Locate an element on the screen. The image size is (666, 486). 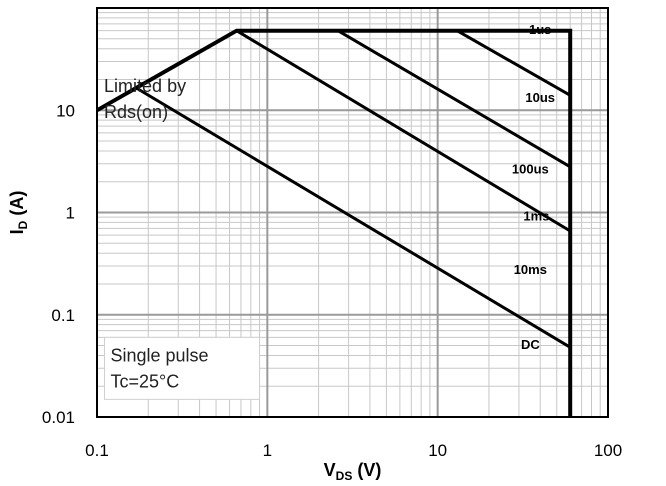
y-axis-title-unit: (A) is located at coordinates (17, 206).